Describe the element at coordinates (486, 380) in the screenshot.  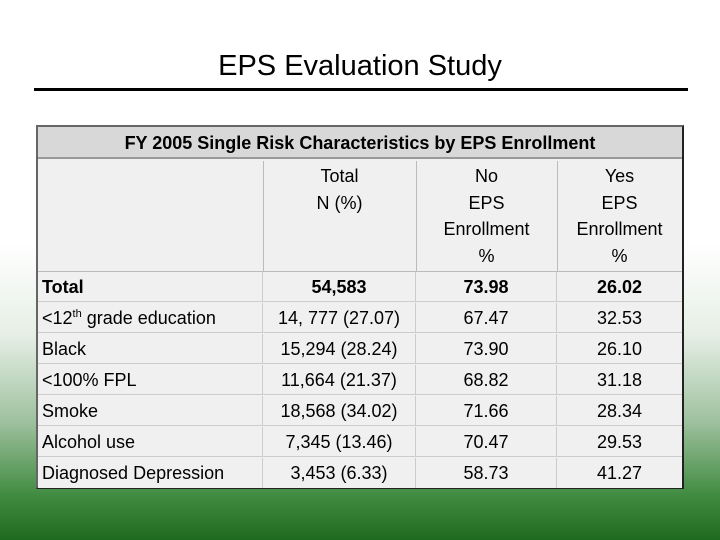
I see `no-eps-value: 68.82` at that location.